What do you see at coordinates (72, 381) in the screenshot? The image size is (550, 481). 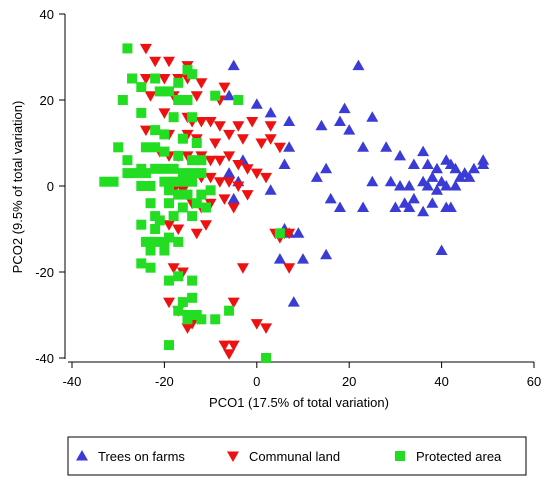 I see `x-tick-label: -40` at bounding box center [72, 381].